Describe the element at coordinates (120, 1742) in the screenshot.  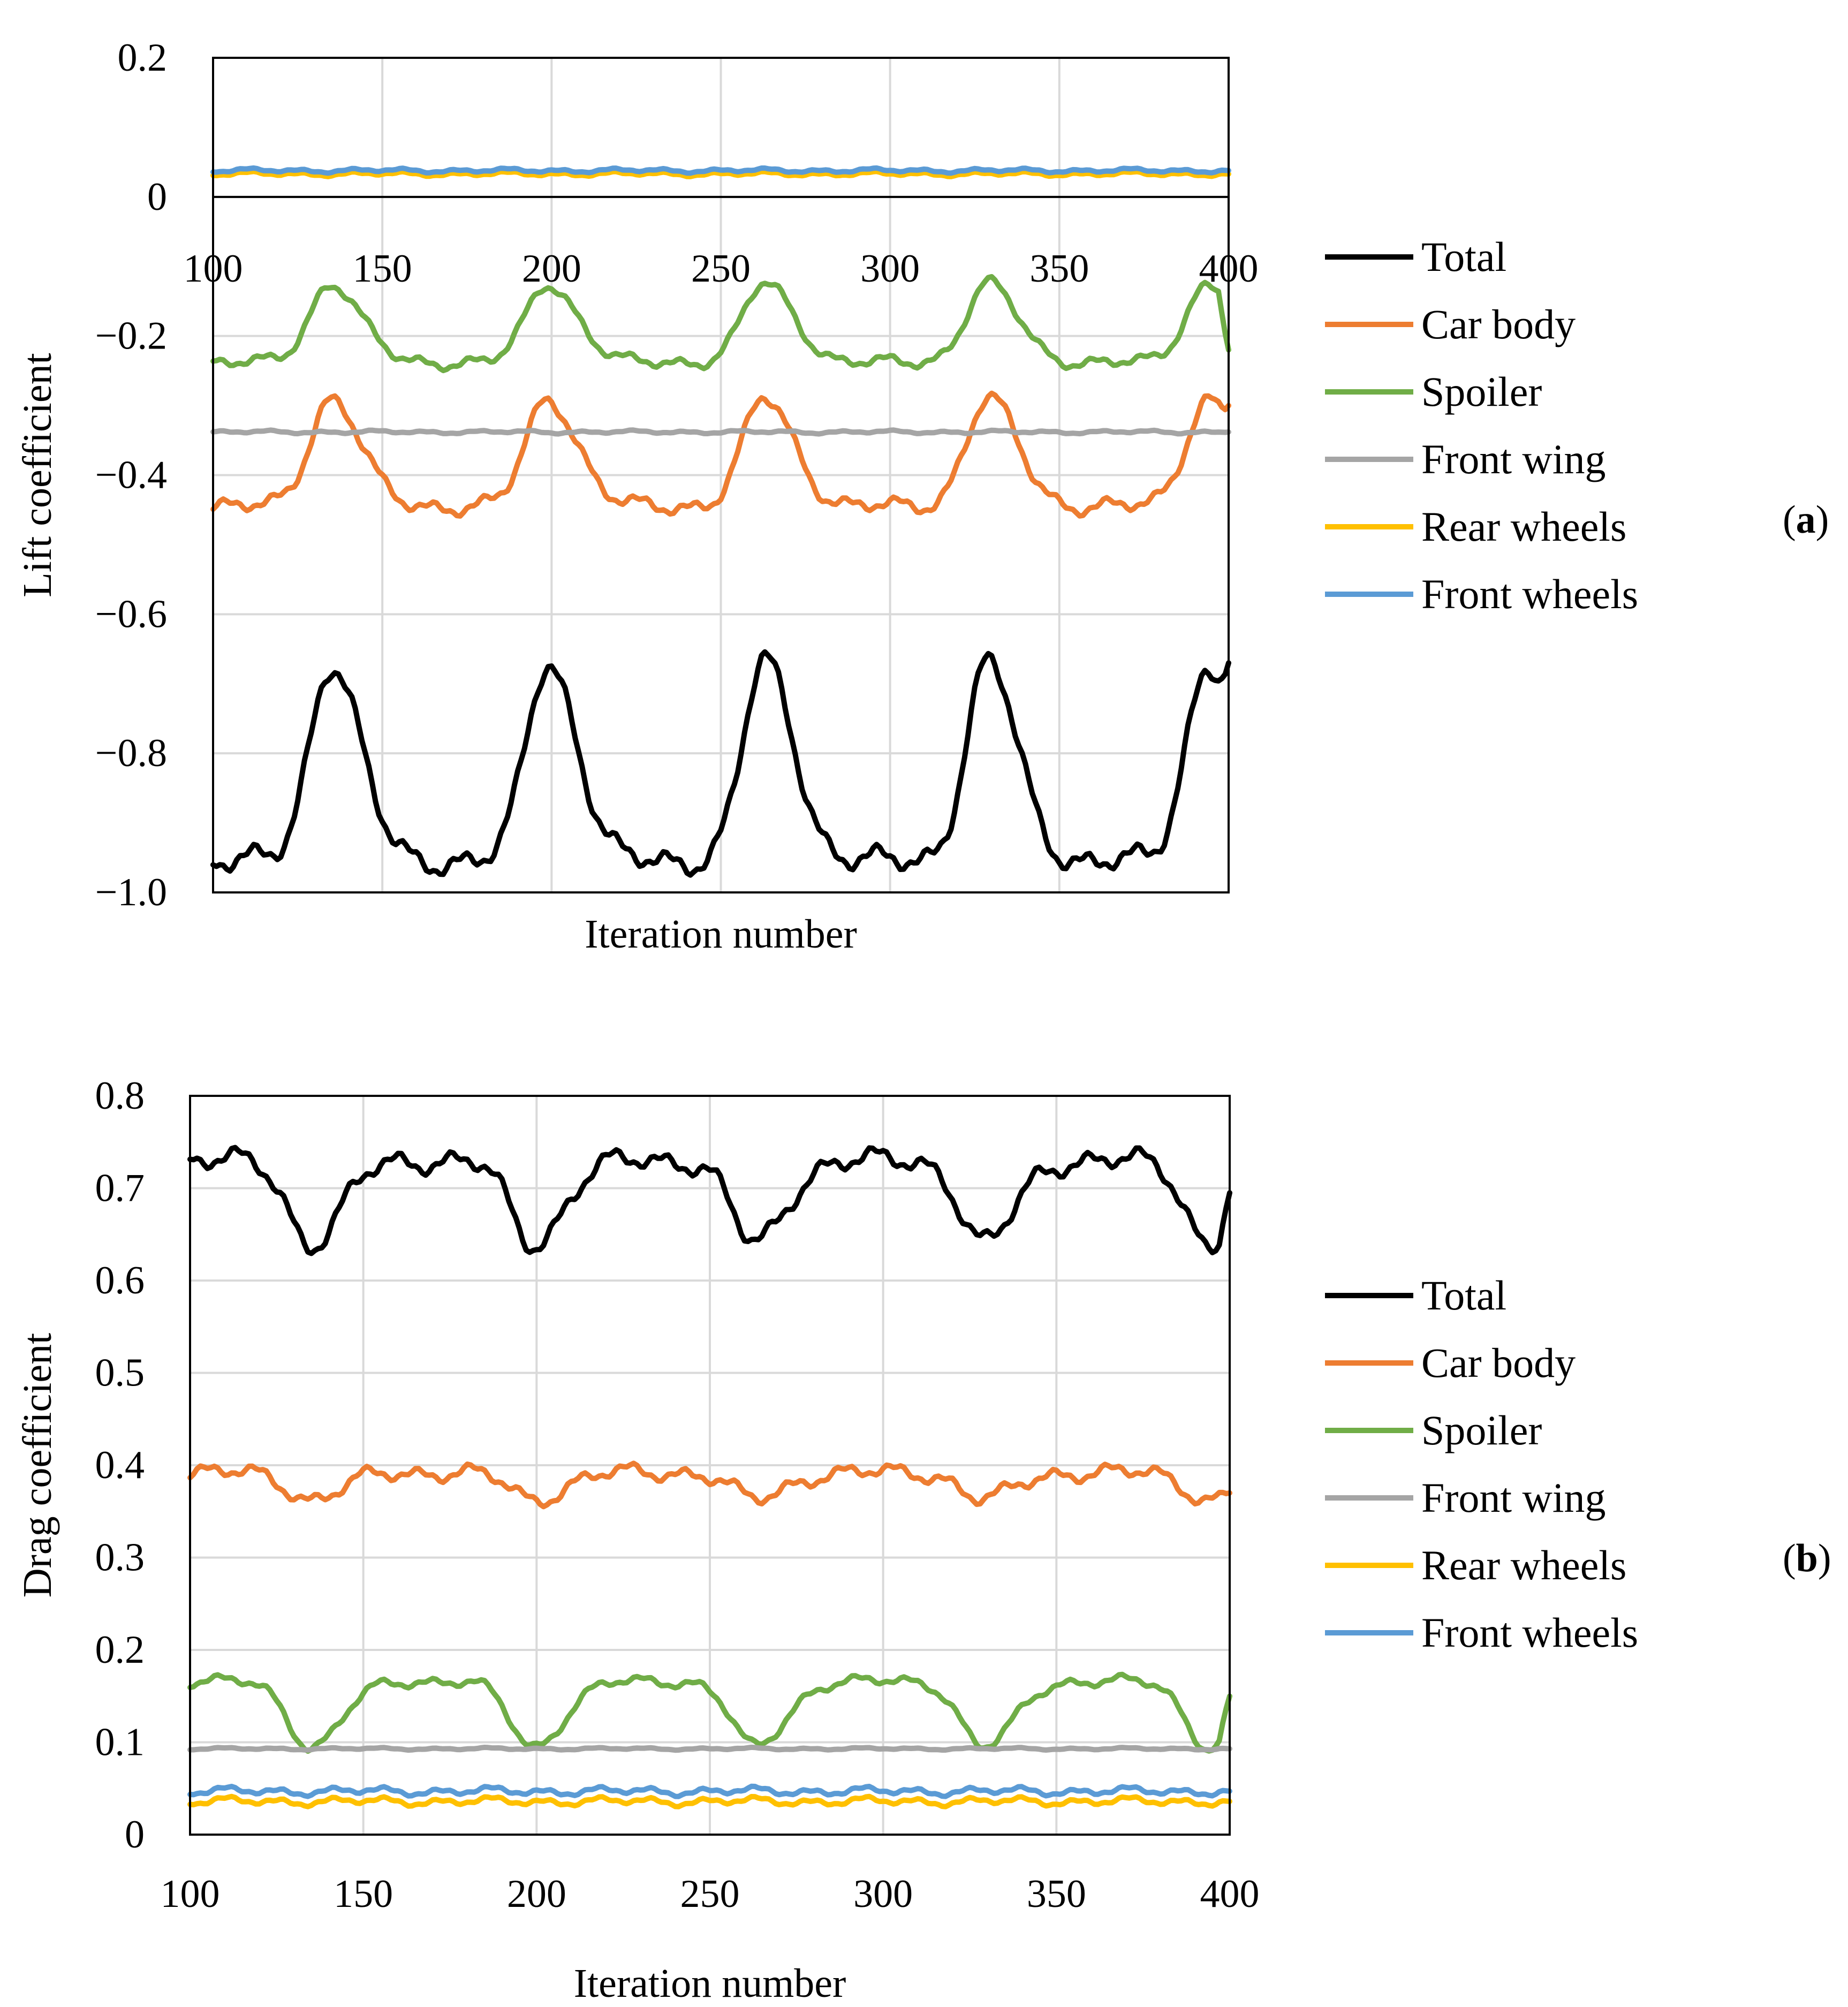
I see `y-tick-label: 0.1` at that location.